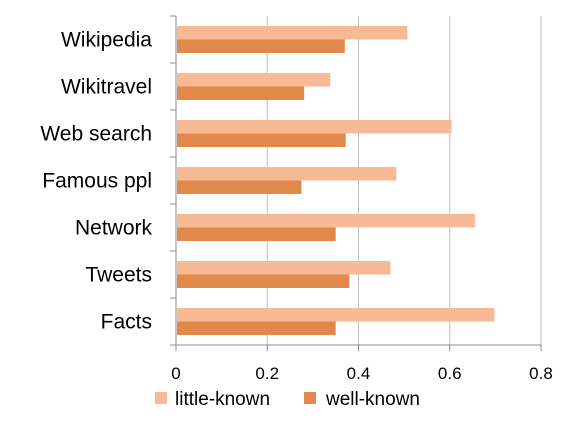 The width and height of the screenshot is (578, 423). I want to click on x-tick-label: 0.6, so click(450, 373).